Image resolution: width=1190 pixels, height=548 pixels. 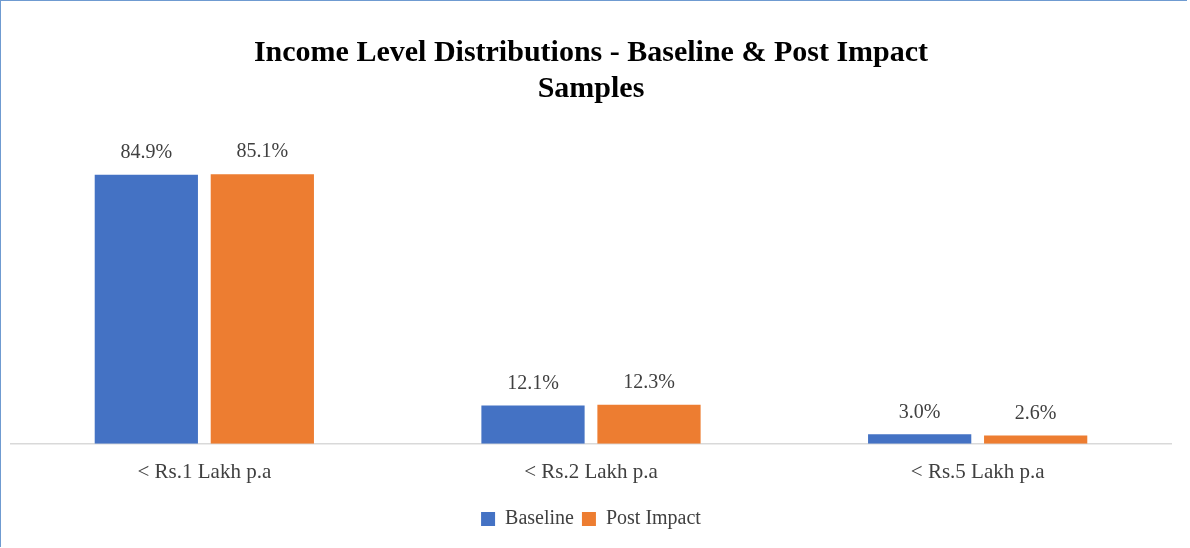 I want to click on x-tick-label: < Rs.1 Lakh p.a, so click(x=204, y=470).